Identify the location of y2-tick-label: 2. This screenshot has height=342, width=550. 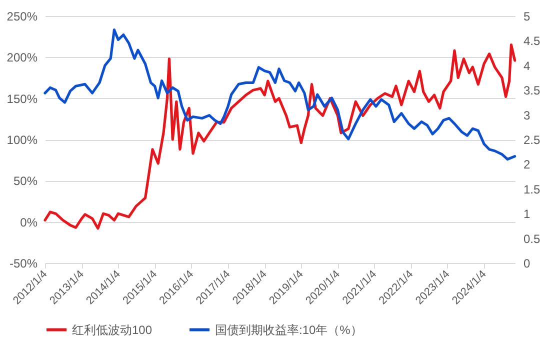
(527, 165).